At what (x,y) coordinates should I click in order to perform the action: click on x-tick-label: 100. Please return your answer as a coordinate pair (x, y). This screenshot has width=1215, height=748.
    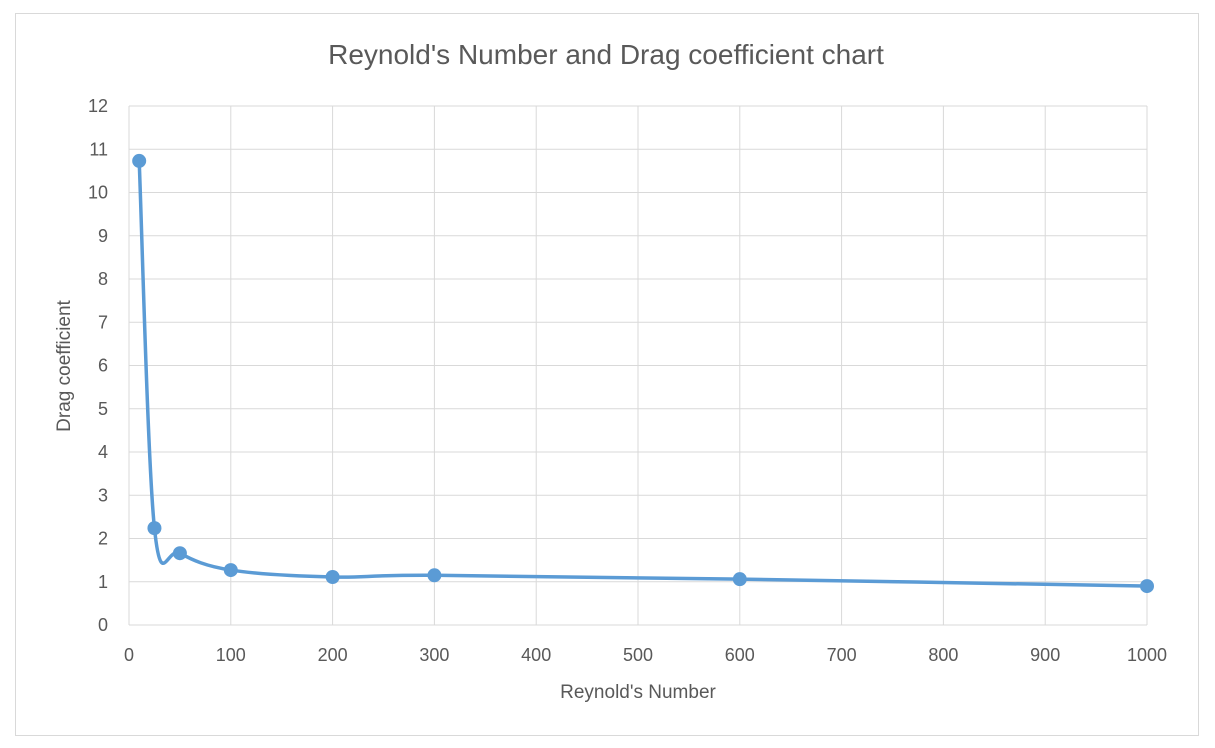
    Looking at the image, I should click on (231, 655).